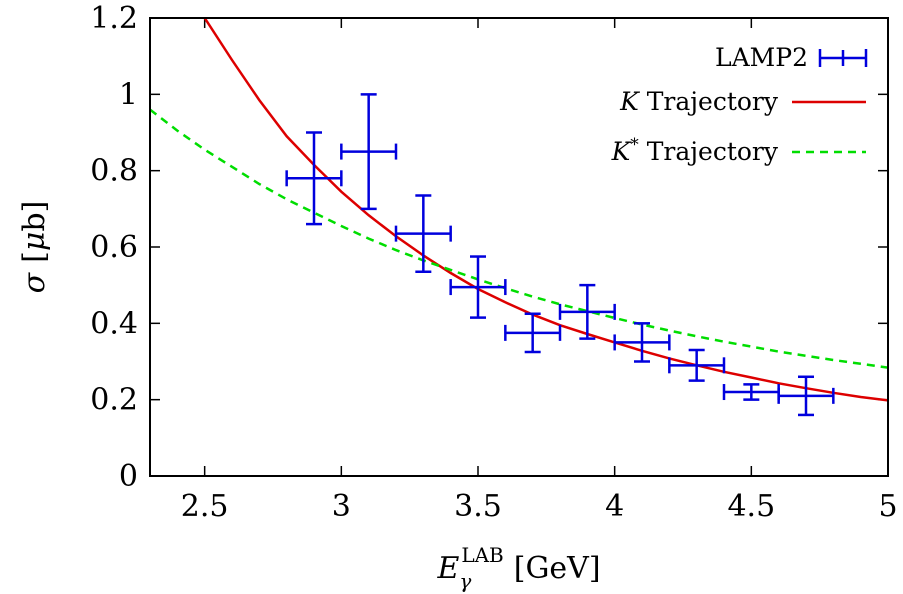 Image resolution: width=903 pixels, height=594 pixels. What do you see at coordinates (713, 151) in the screenshot?
I see `legend-kstar-name: Trajectory` at bounding box center [713, 151].